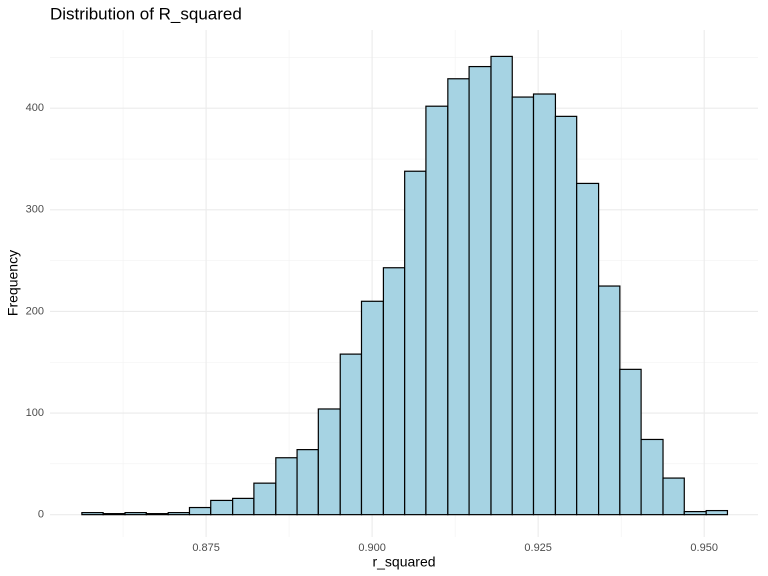  I want to click on y-tick-label: 0, so click(41, 515).